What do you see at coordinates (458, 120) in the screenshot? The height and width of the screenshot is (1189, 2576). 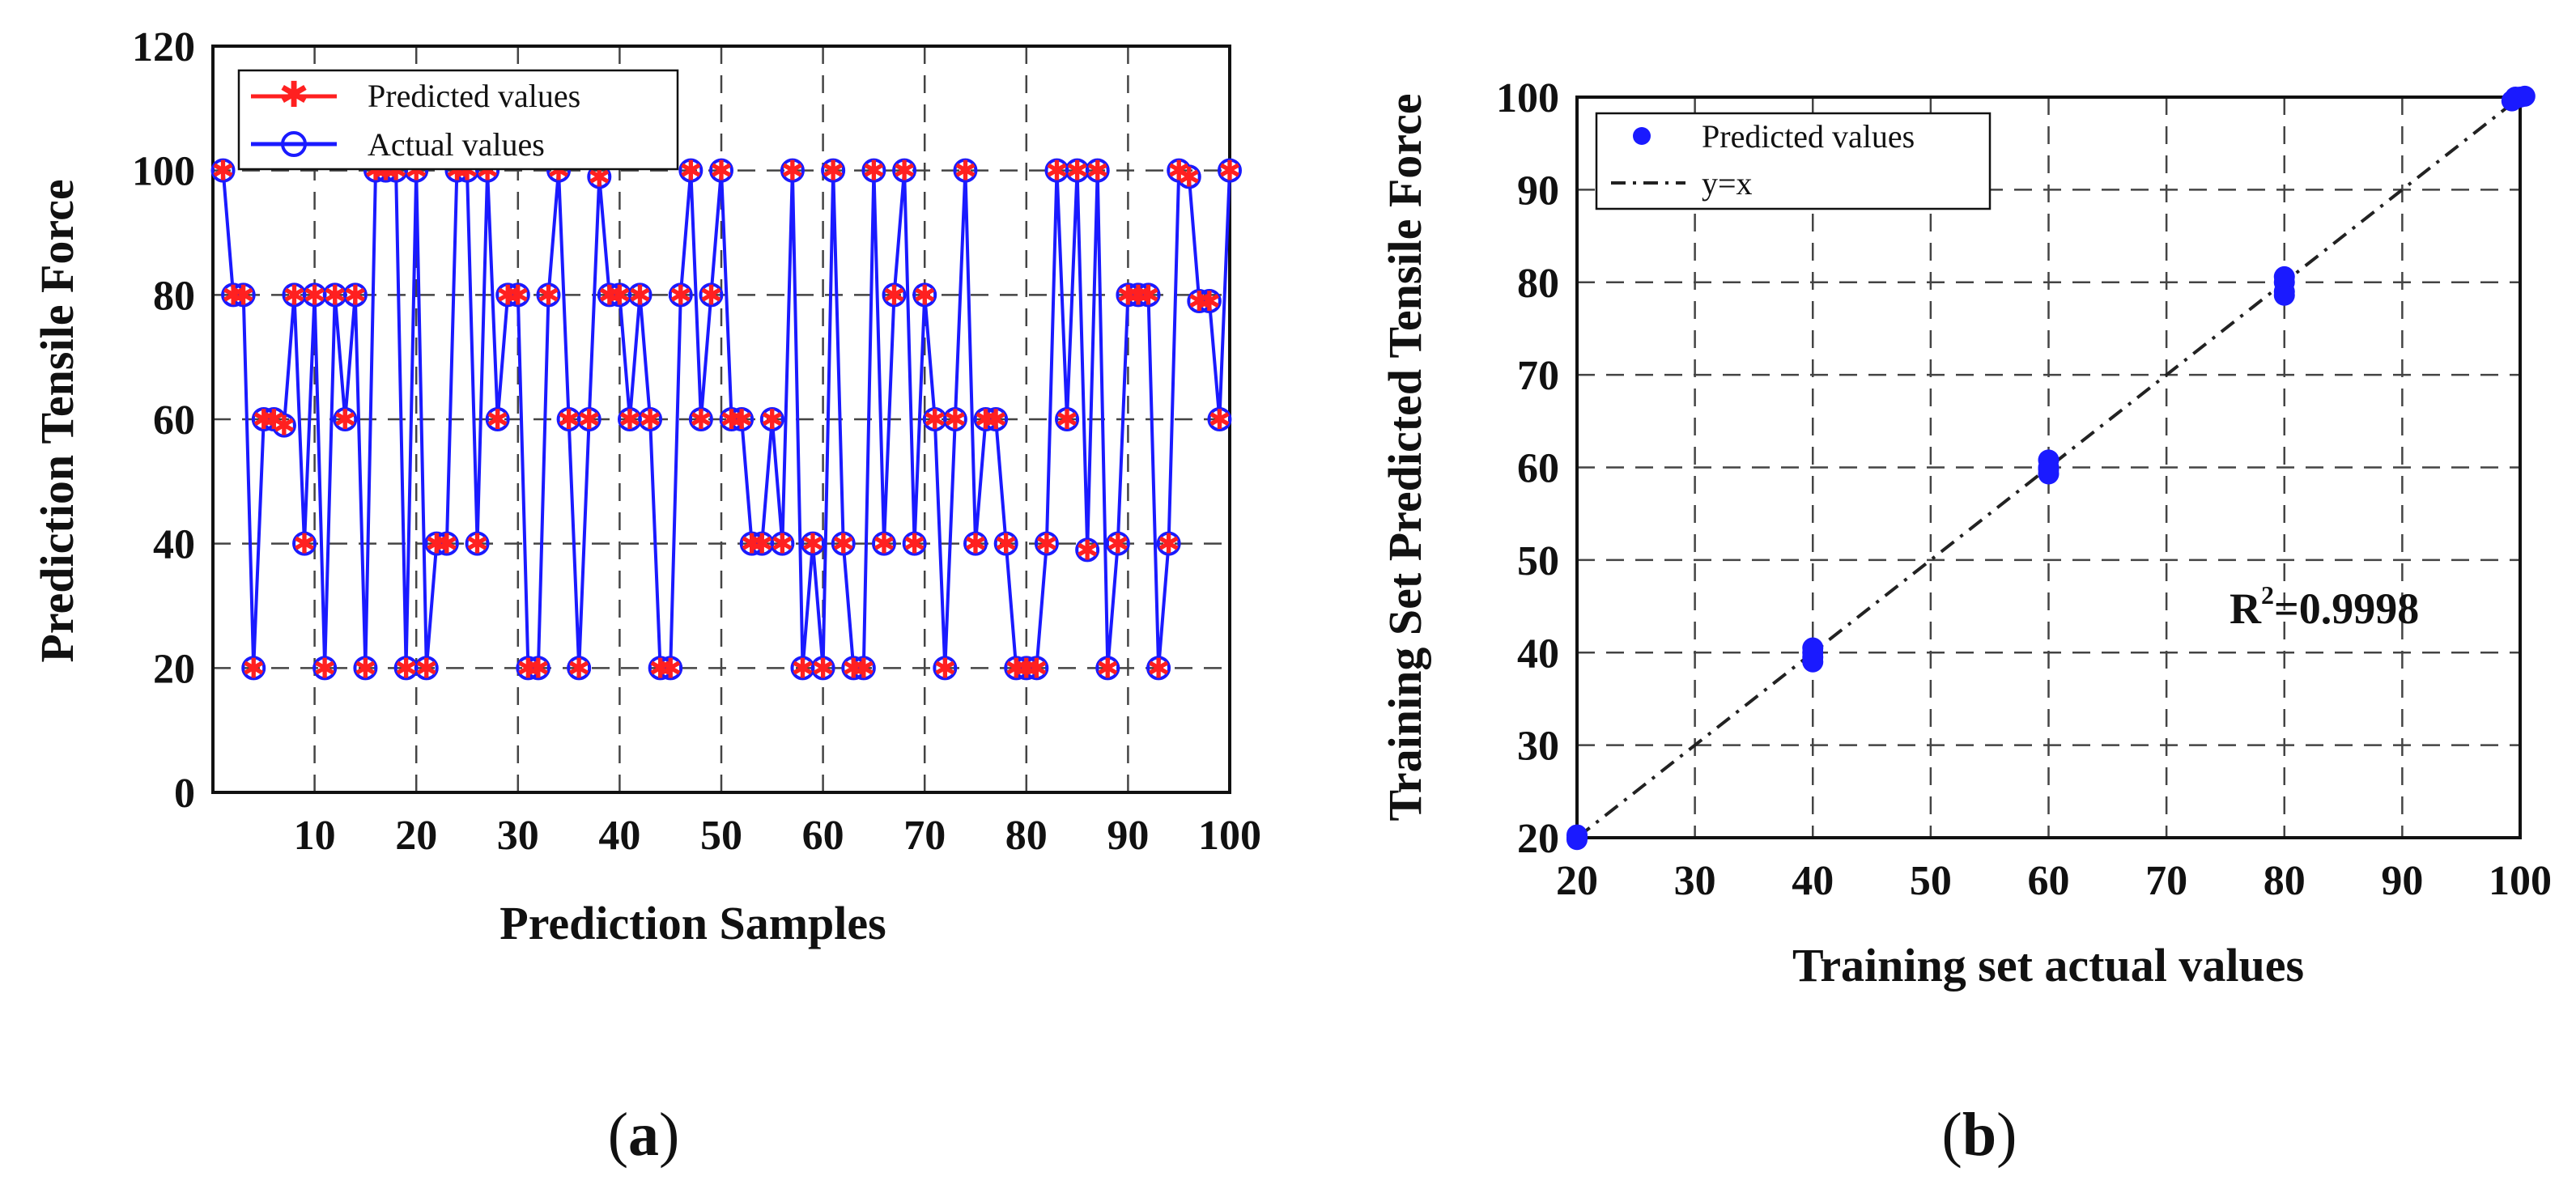 I see `chart-a-legend: ✱ Predicted values Actual values` at bounding box center [458, 120].